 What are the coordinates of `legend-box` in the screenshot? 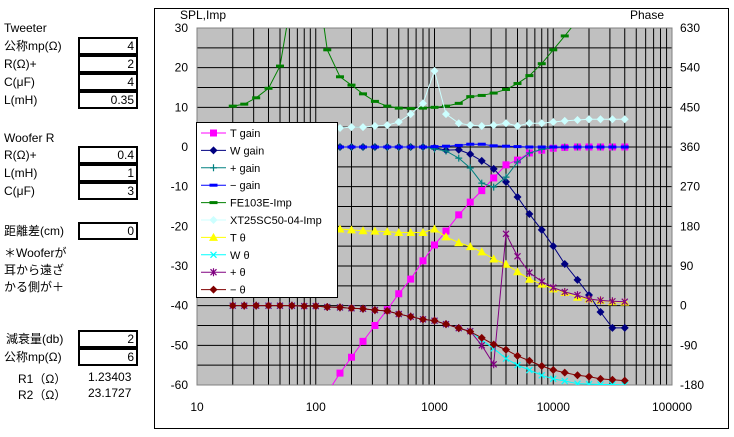 It's located at (267, 210).